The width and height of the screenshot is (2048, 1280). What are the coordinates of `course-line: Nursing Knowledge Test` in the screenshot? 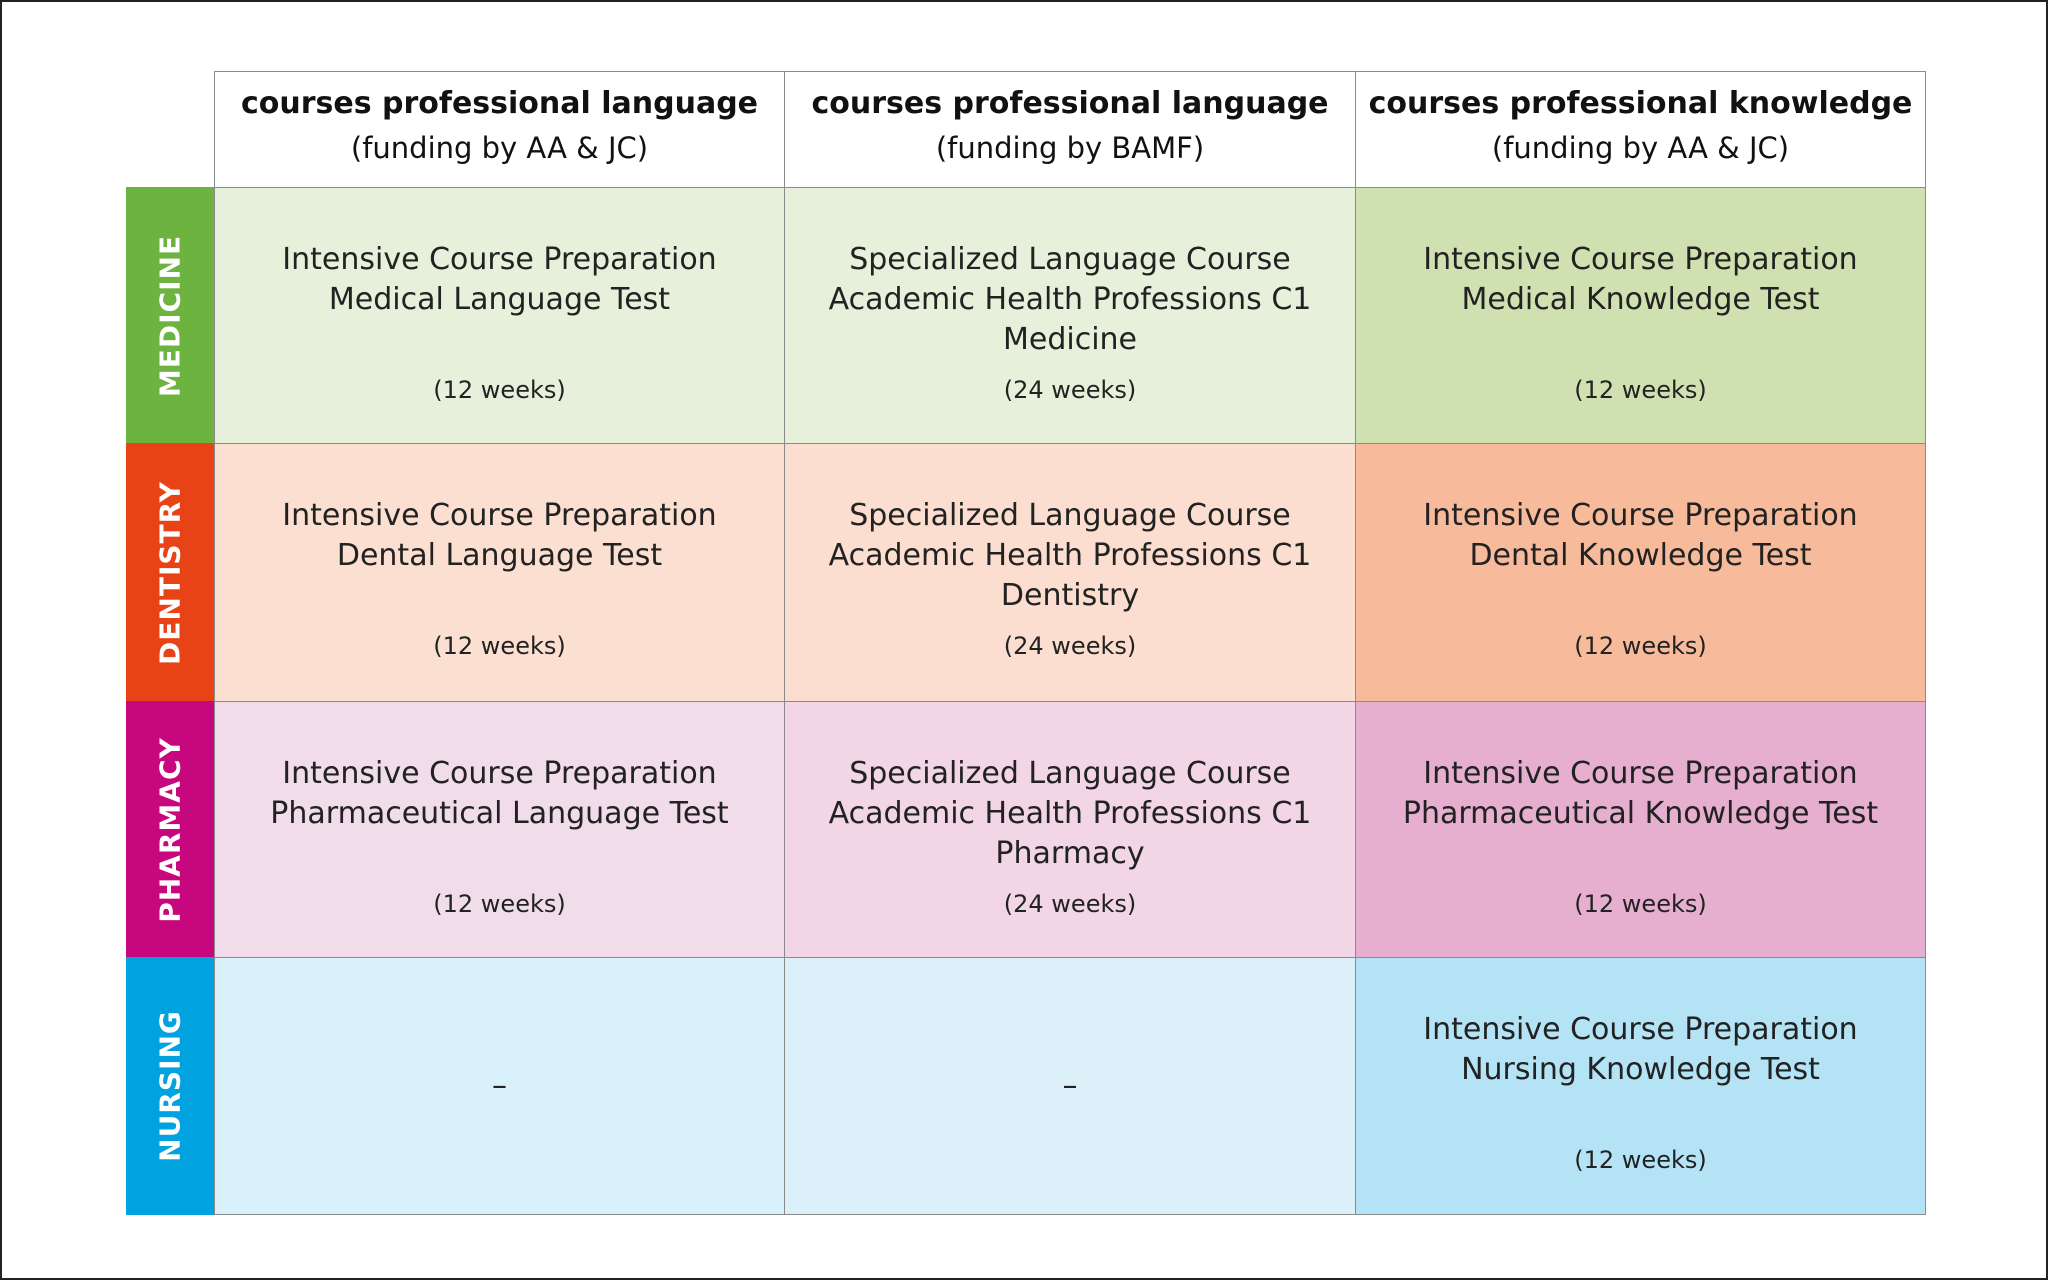 It's located at (1640, 1069).